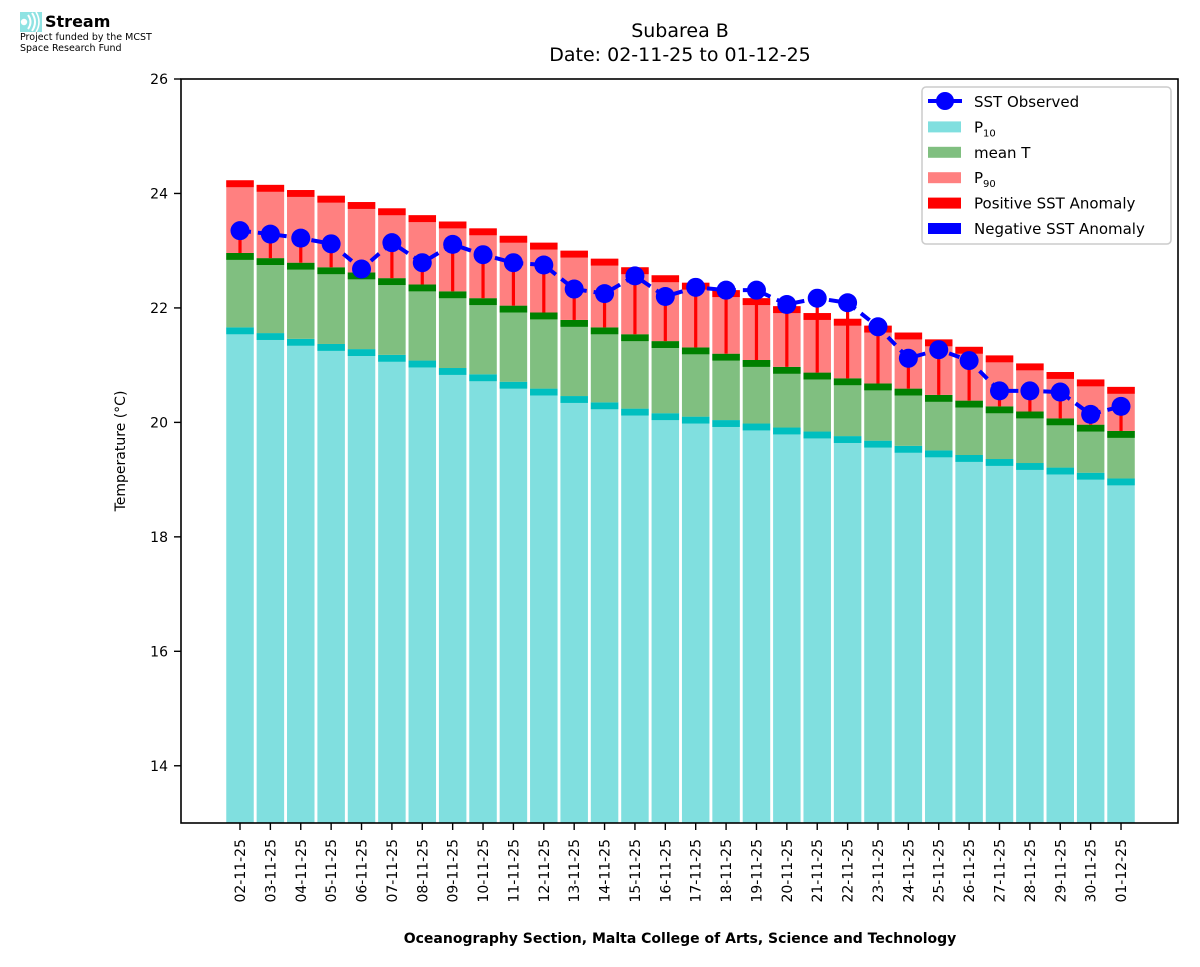 Image resolution: width=1200 pixels, height=967 pixels. I want to click on legend-label: Negative SST Anomaly, so click(1059, 229).